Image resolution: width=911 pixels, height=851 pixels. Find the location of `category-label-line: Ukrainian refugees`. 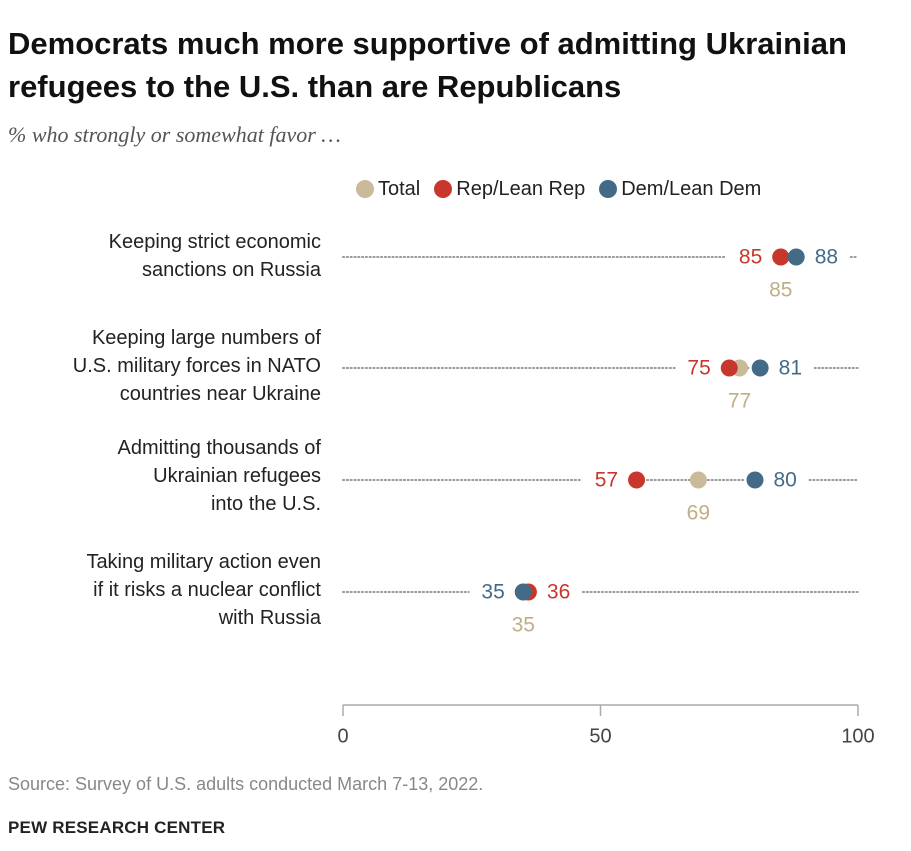

category-label-line: Ukrainian refugees is located at coordinates (237, 476).